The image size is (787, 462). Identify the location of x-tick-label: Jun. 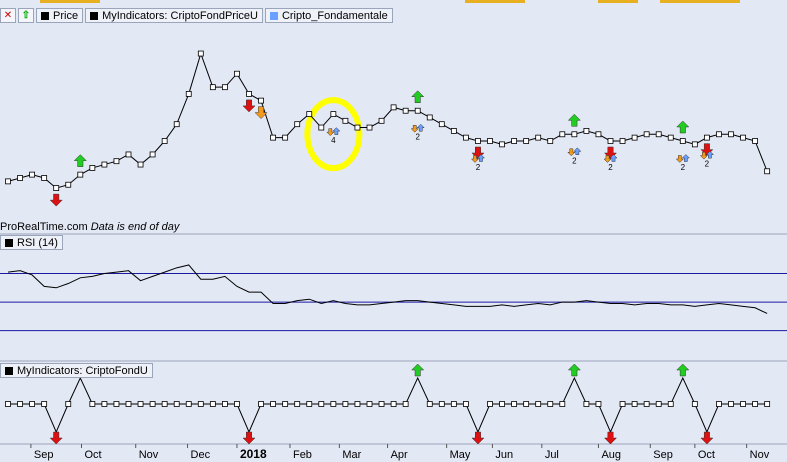
(504, 455).